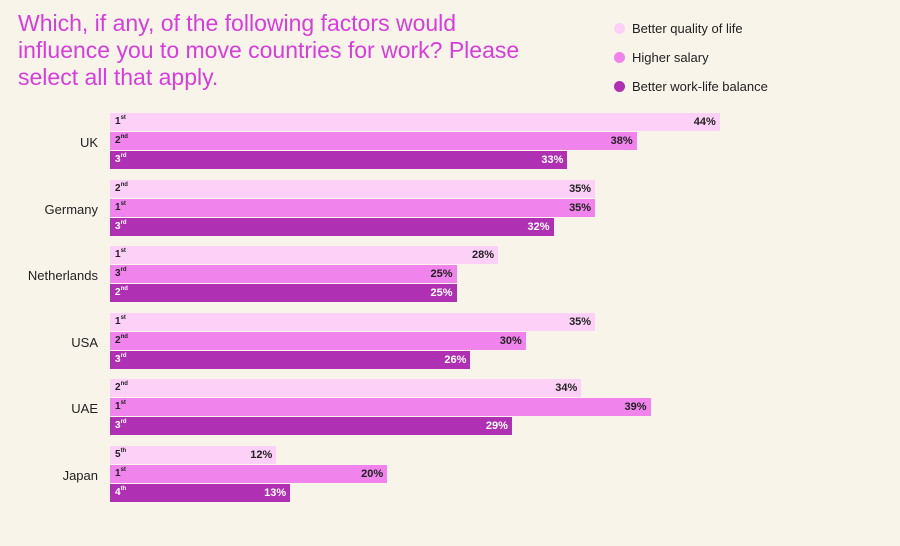 The image size is (900, 546). Describe the element at coordinates (621, 141) in the screenshot. I see `data-label: 38%` at that location.